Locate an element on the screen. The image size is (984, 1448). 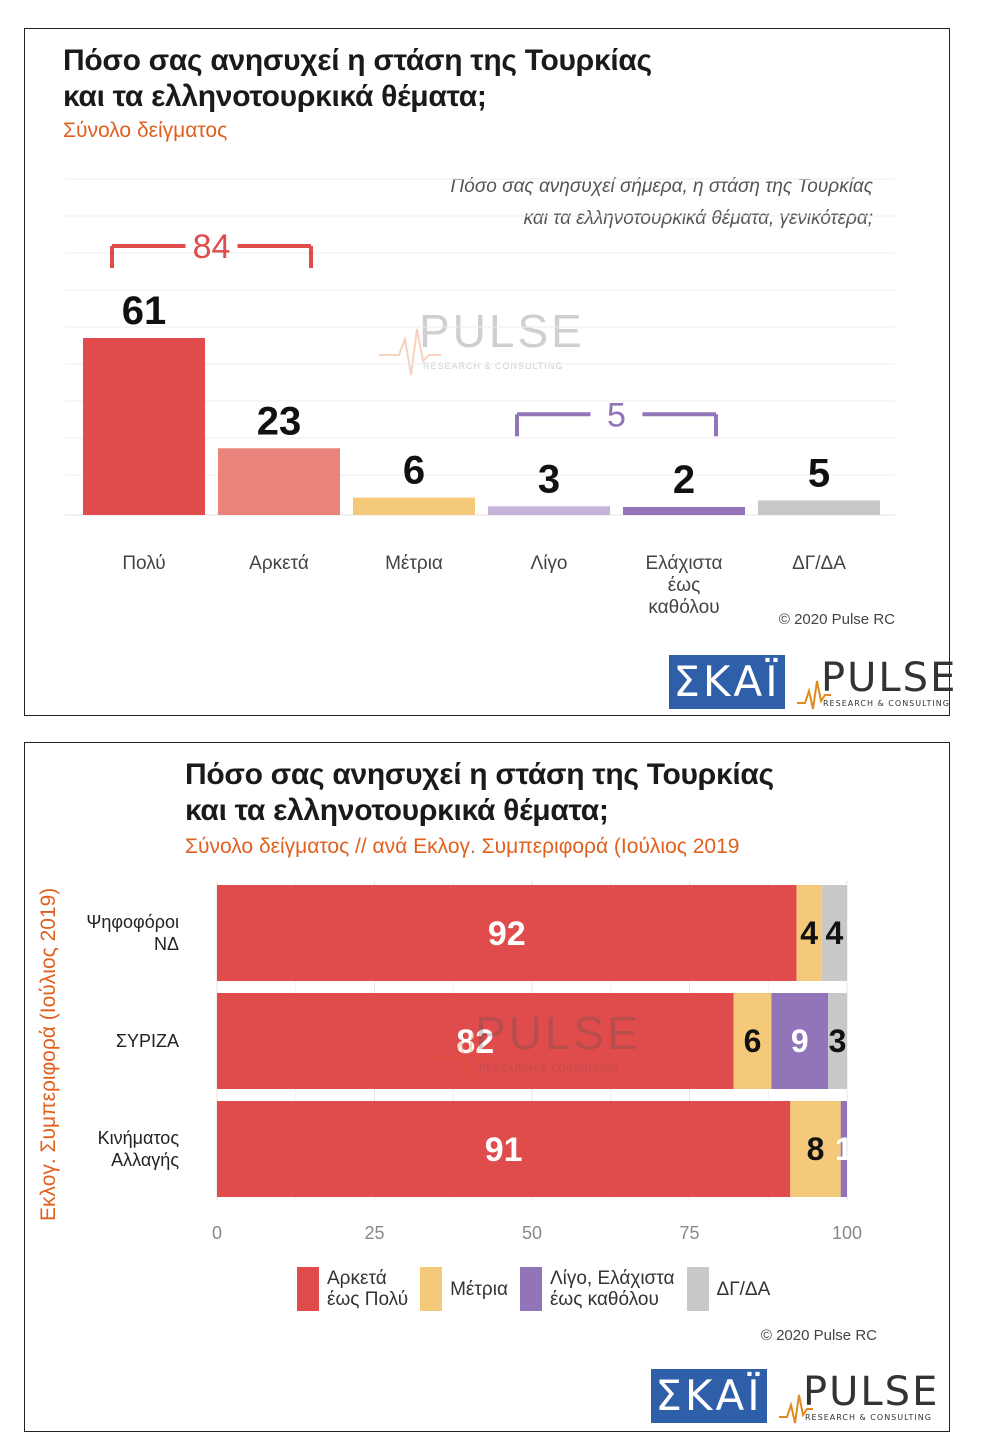
legend-label: Λίγο, Ελάχιστα έως καθόλου is located at coordinates (612, 1289).